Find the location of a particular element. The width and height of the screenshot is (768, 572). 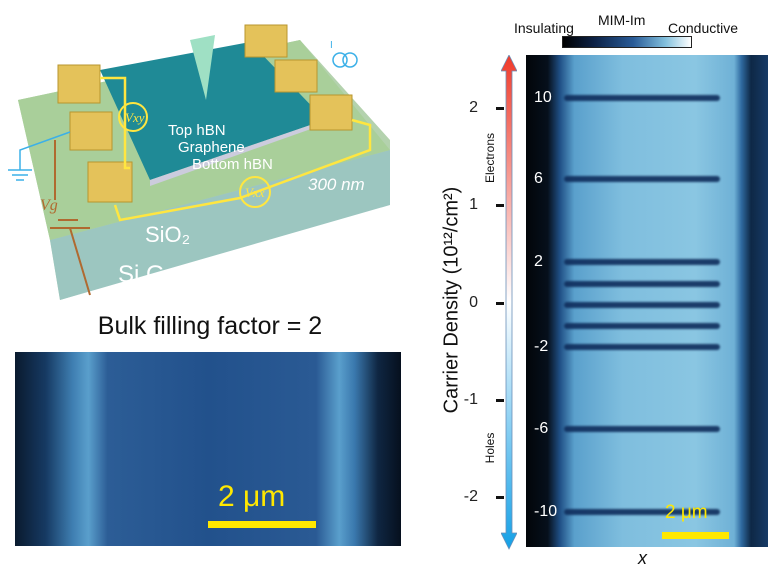

band-label: 10 is located at coordinates (543, 97).